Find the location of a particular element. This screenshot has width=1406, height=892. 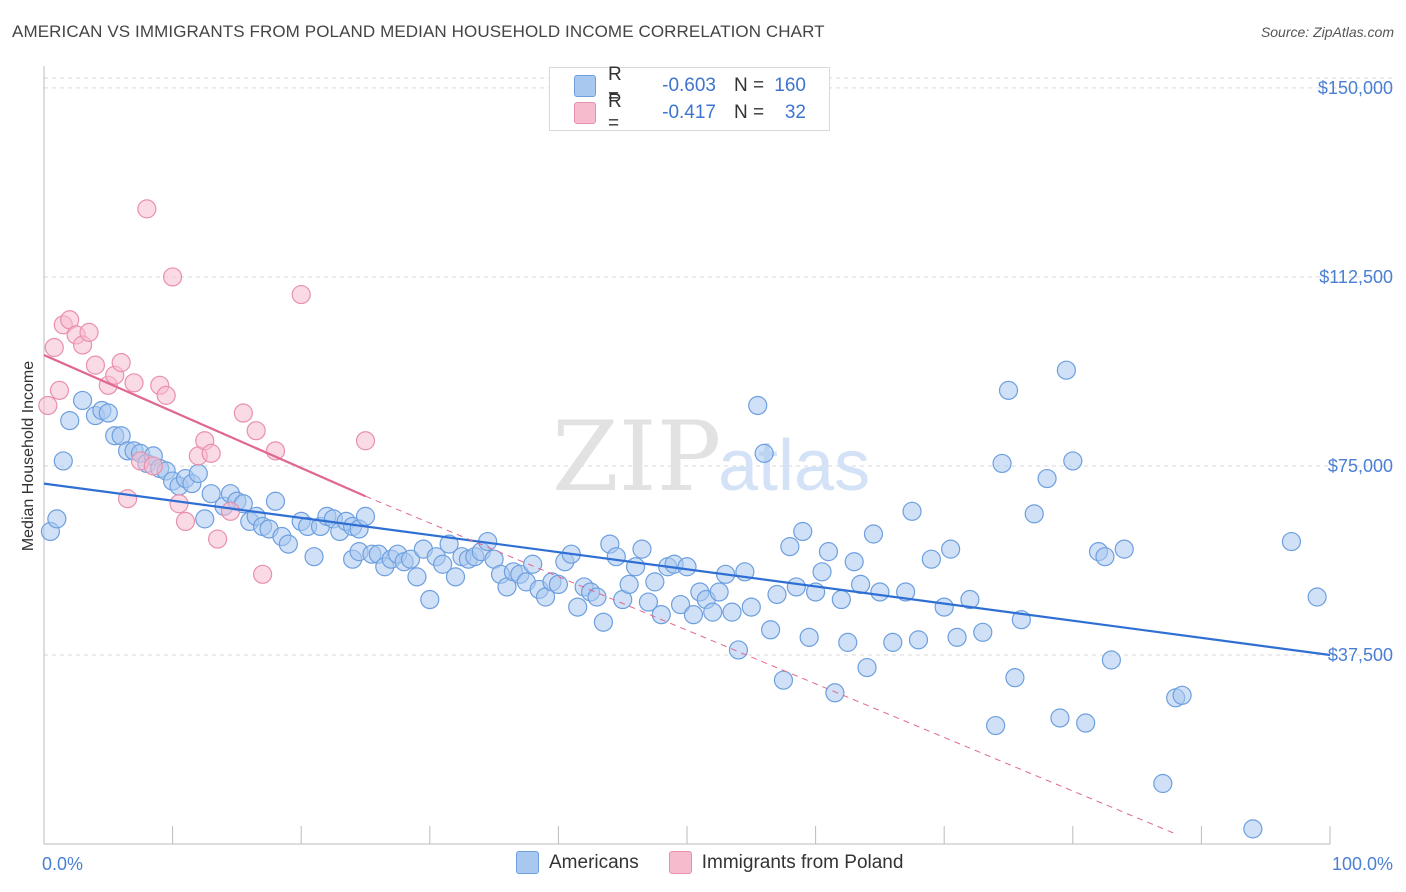

legend-r-value: -0.417 is located at coordinates (689, 112).